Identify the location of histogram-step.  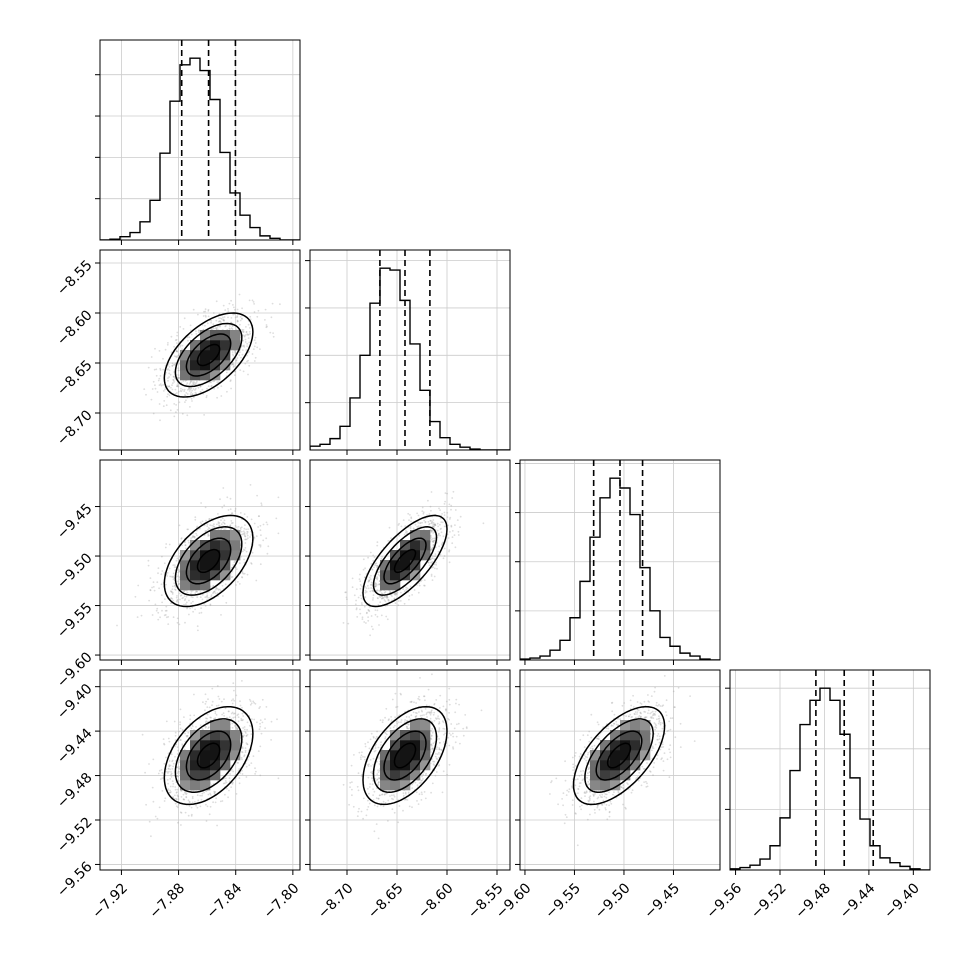
(200, 148).